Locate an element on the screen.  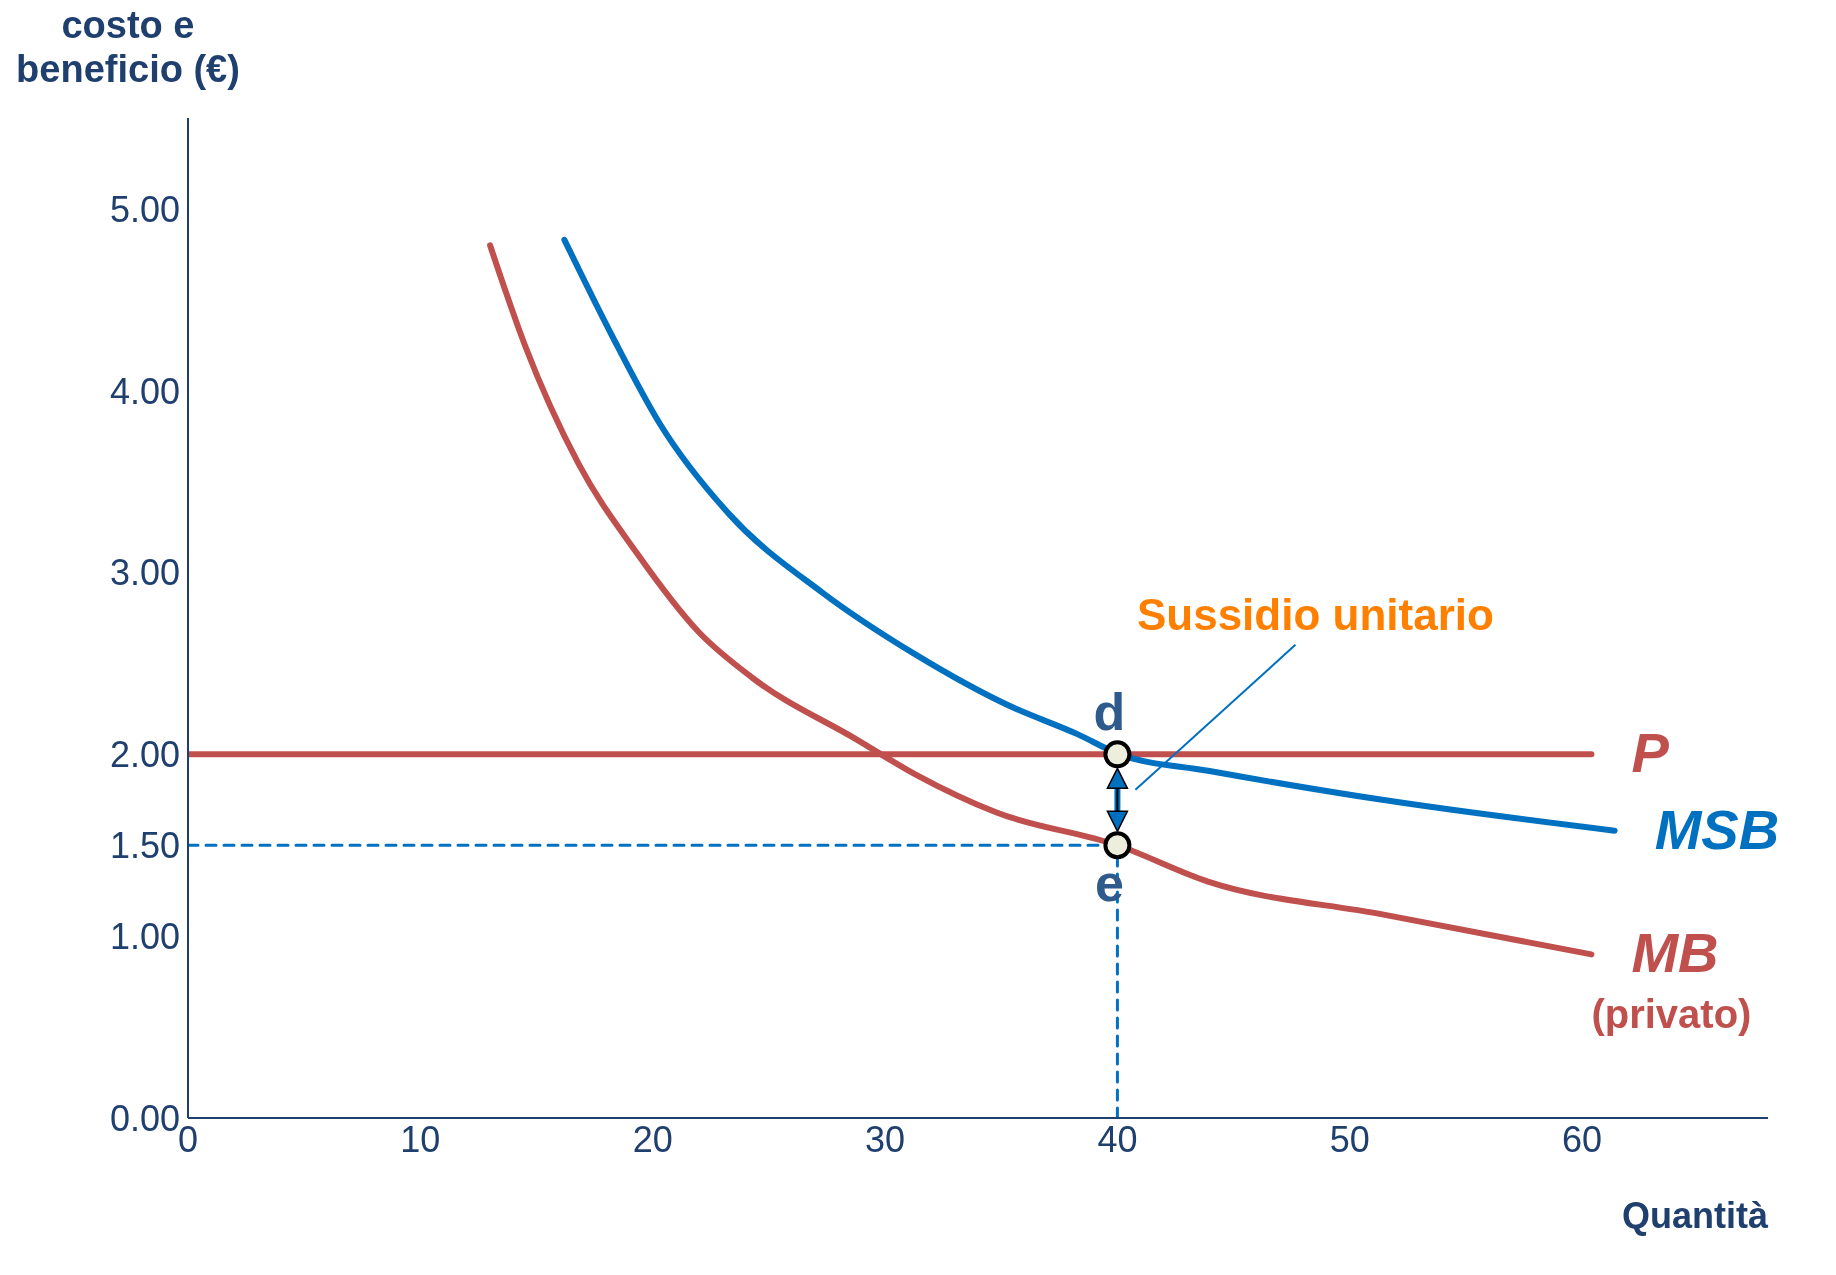
x-tick-label: 30 is located at coordinates (885, 1139).